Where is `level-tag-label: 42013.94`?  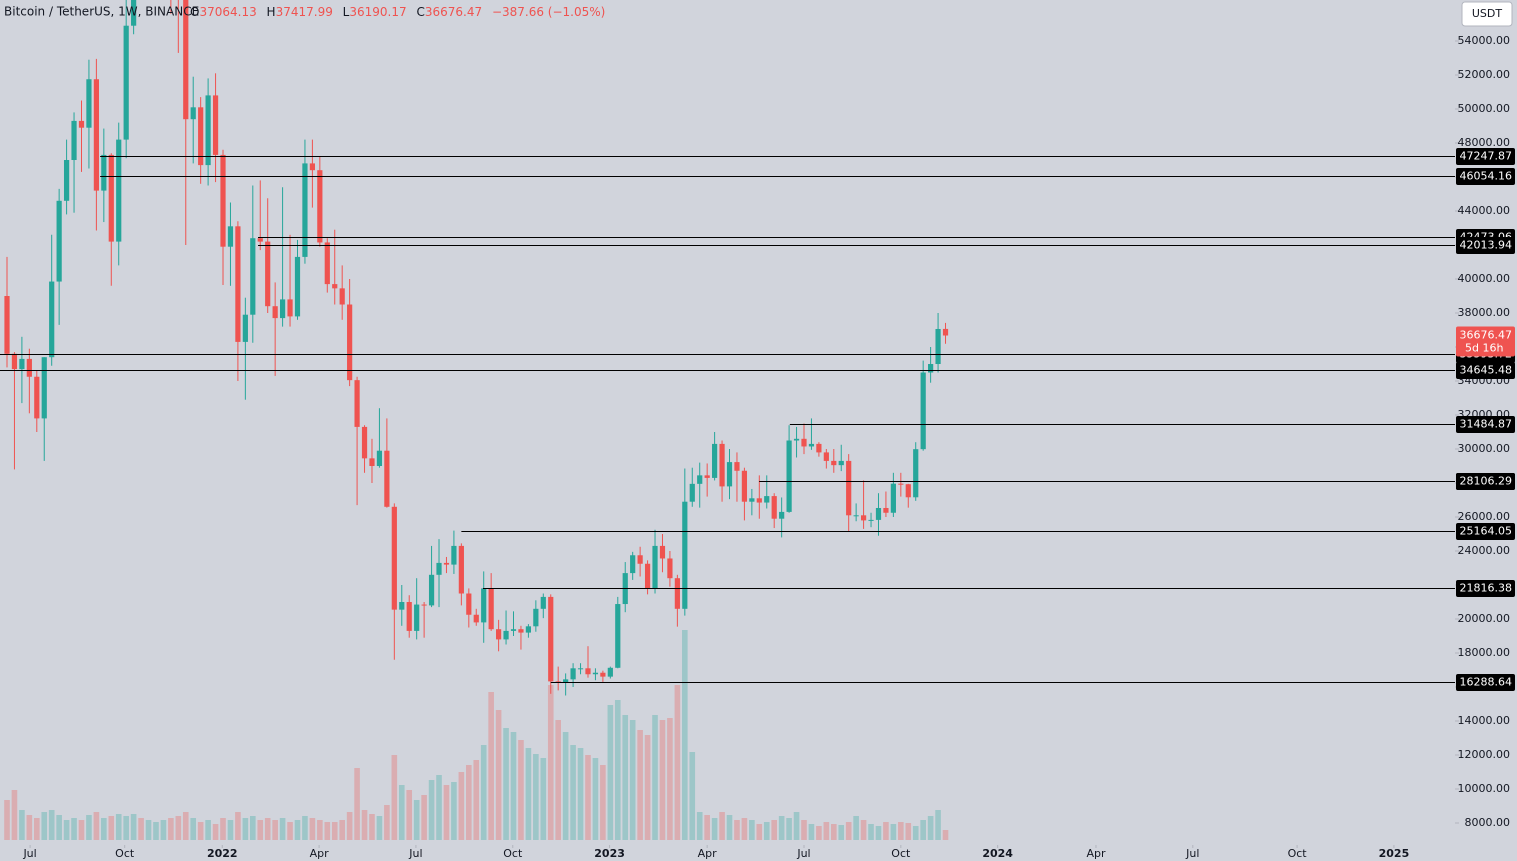
level-tag-label: 42013.94 is located at coordinates (1486, 245).